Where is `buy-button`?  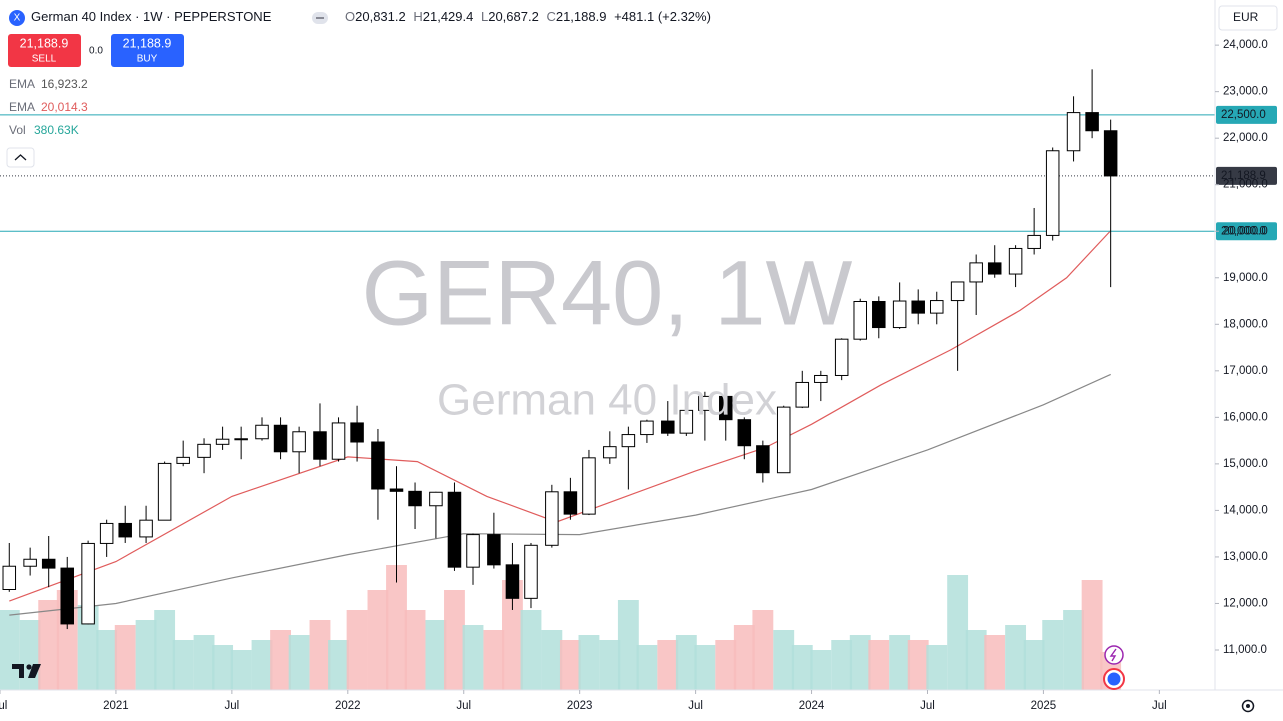 buy-button is located at coordinates (147, 50).